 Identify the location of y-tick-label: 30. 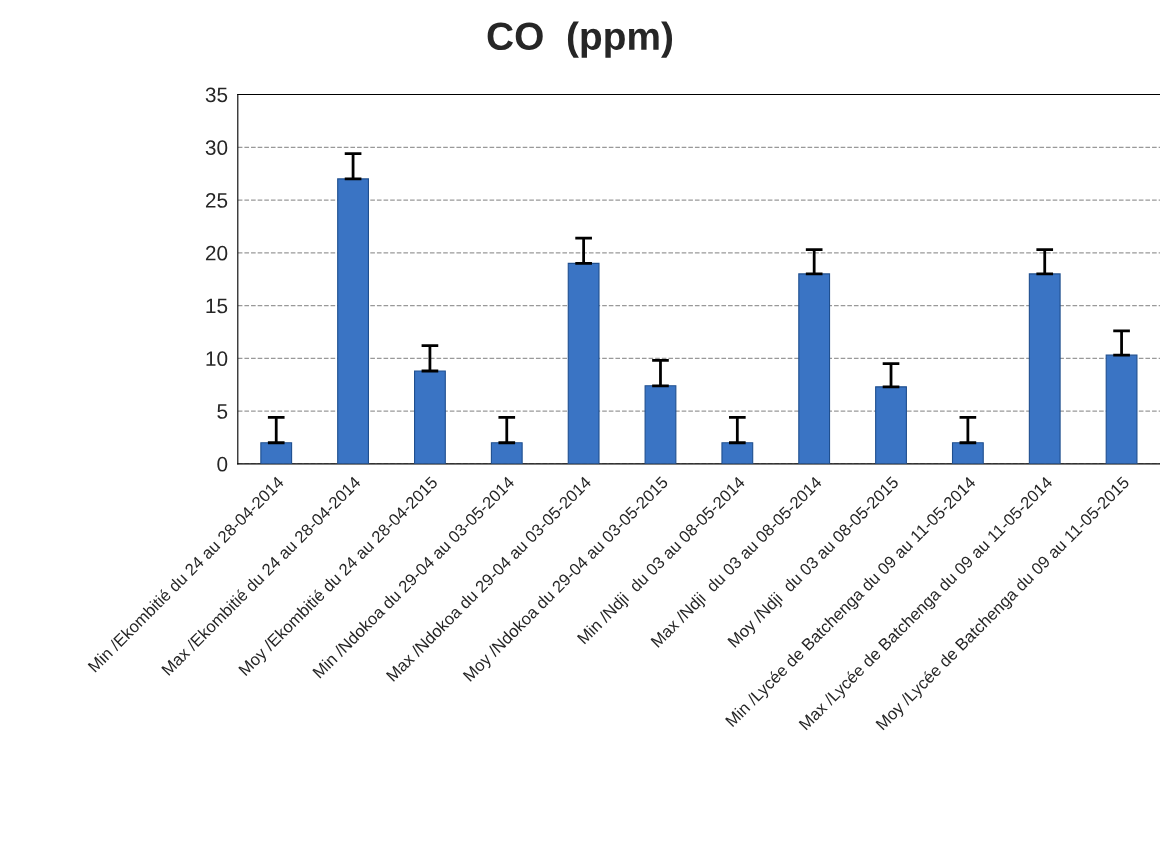
(216, 148).